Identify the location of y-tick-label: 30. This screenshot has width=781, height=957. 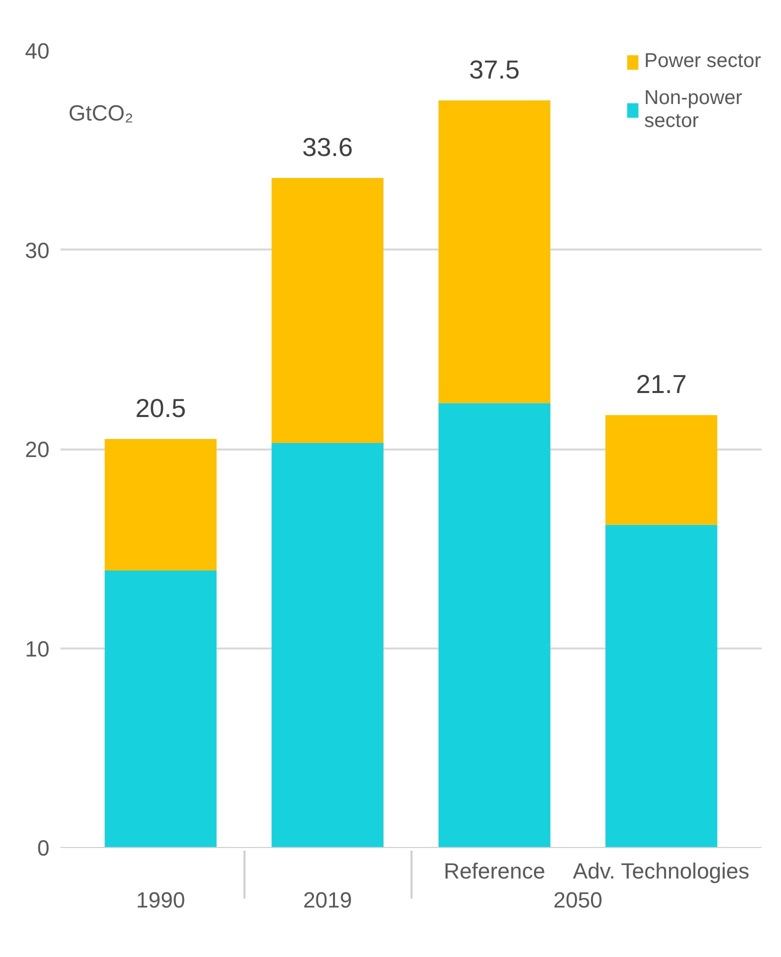
(37, 250).